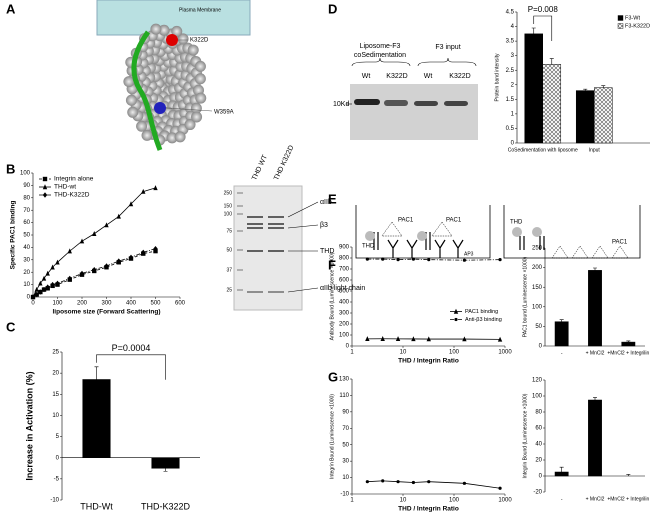 The width and height of the screenshot is (656, 514). What do you see at coordinates (228, 193) in the screenshot?
I see `gel-marker: 250` at bounding box center [228, 193].